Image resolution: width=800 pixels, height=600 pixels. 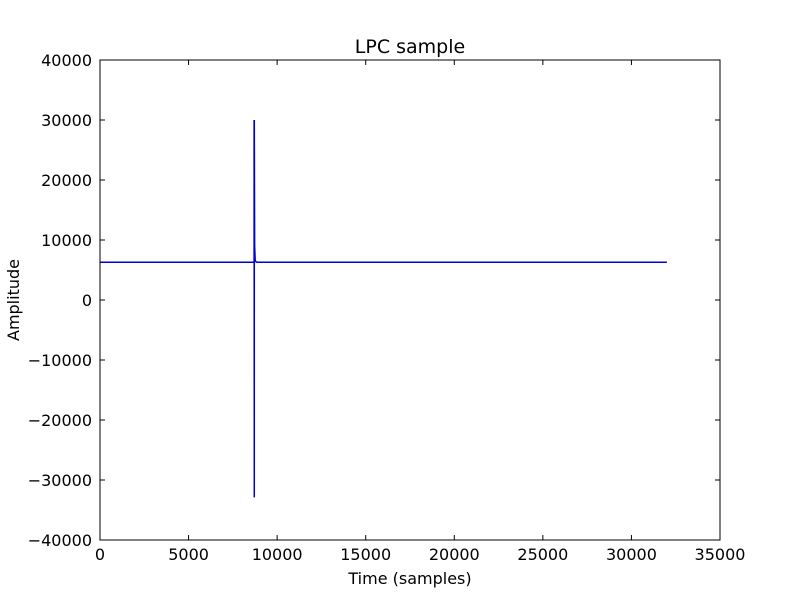 I want to click on y-tick-label: 40000, so click(x=66, y=60).